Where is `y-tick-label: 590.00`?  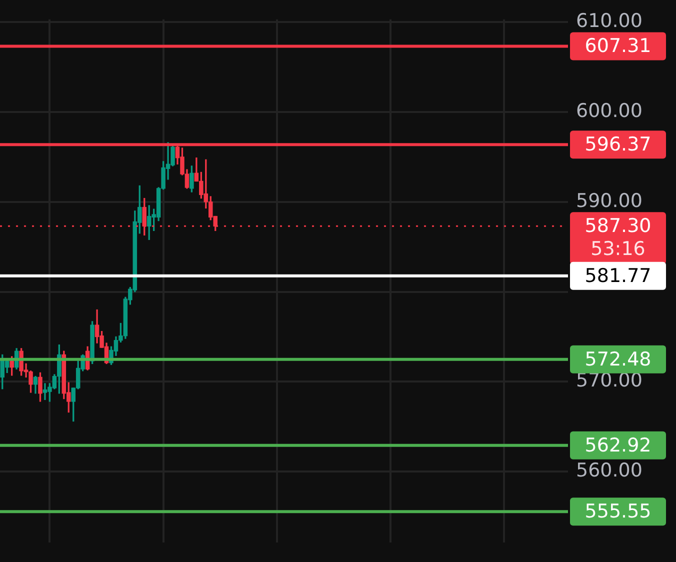
y-tick-label: 590.00 is located at coordinates (609, 201).